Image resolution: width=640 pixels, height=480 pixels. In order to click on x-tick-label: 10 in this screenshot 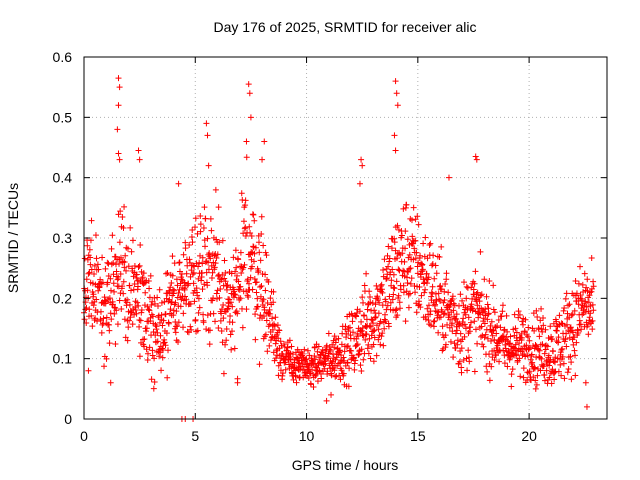, I will do `click(307, 436)`.